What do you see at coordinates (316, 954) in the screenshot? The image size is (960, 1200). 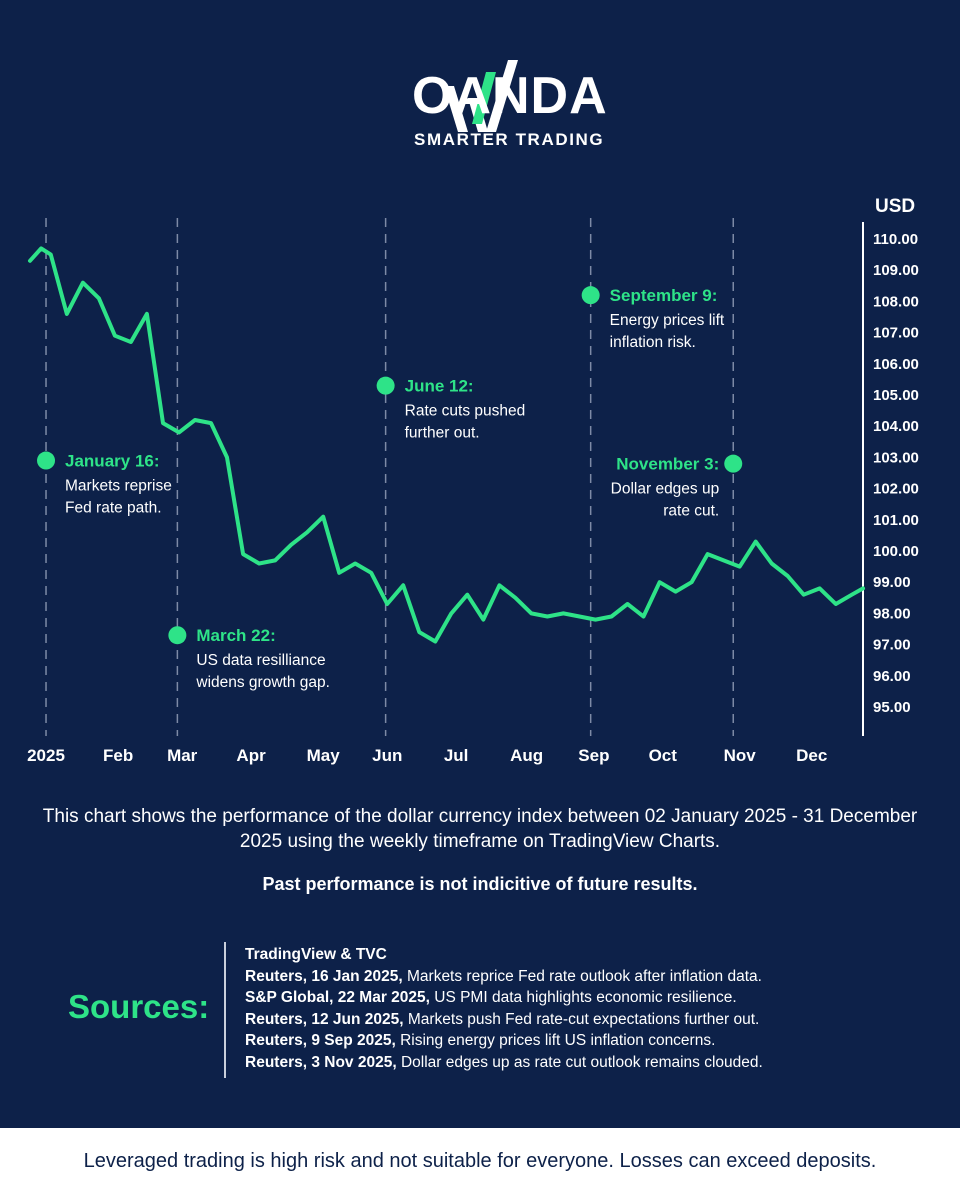 I see `source-item: TradingView & TVC` at bounding box center [316, 954].